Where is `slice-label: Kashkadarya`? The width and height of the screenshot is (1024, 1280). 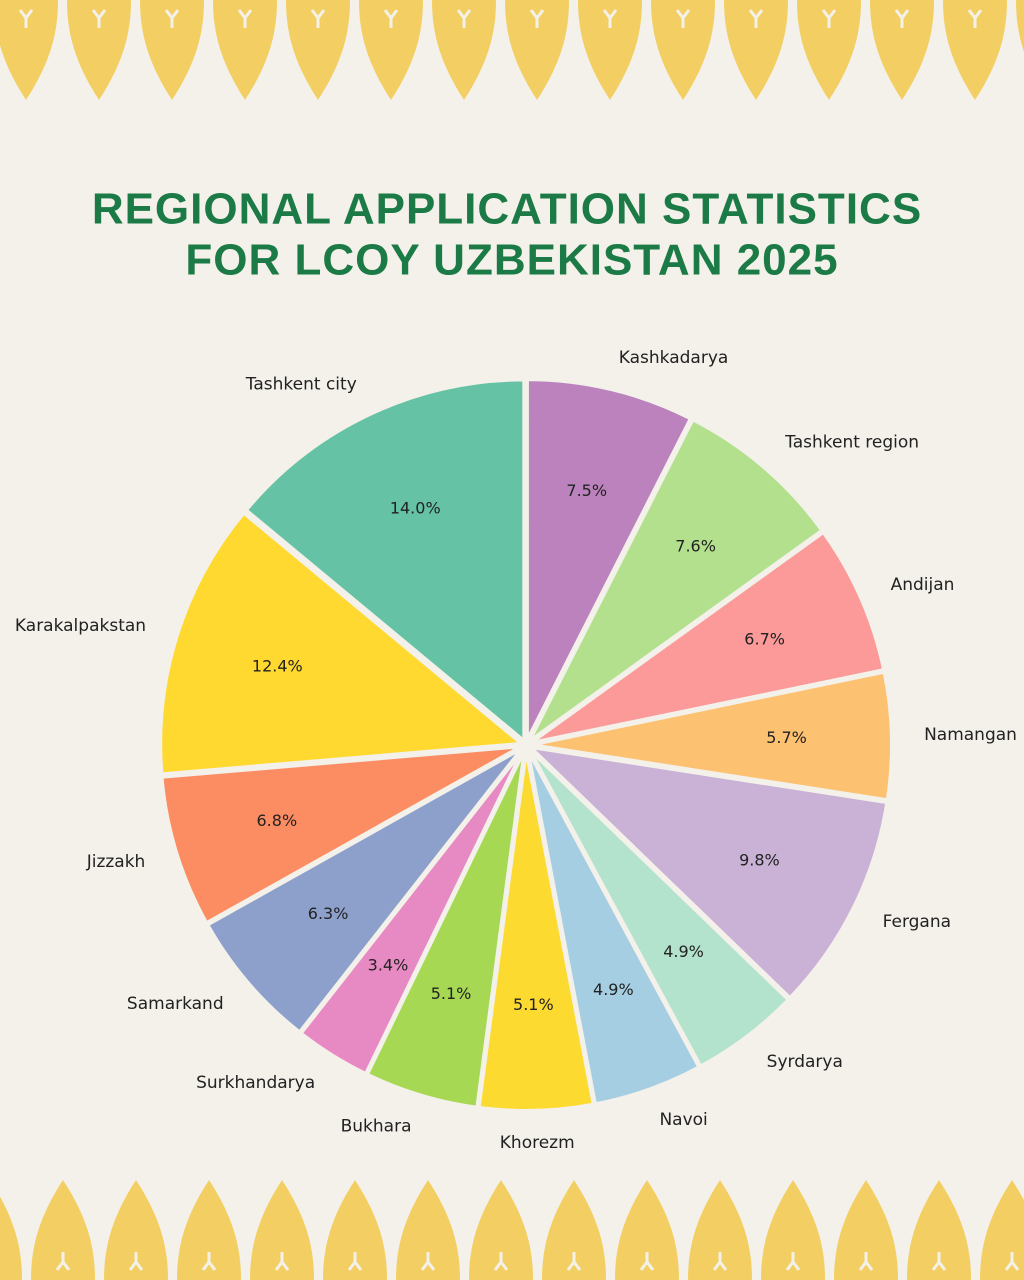
slice-label: Kashkadarya is located at coordinates (674, 358).